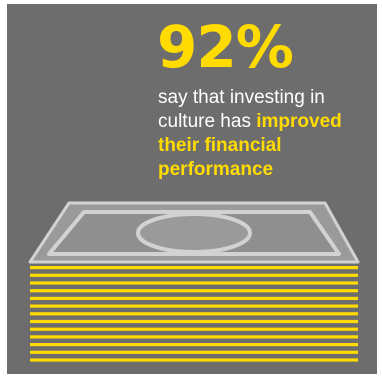  What do you see at coordinates (241, 109) in the screenshot?
I see `caption-plain-text: say that investing in culture has` at bounding box center [241, 109].